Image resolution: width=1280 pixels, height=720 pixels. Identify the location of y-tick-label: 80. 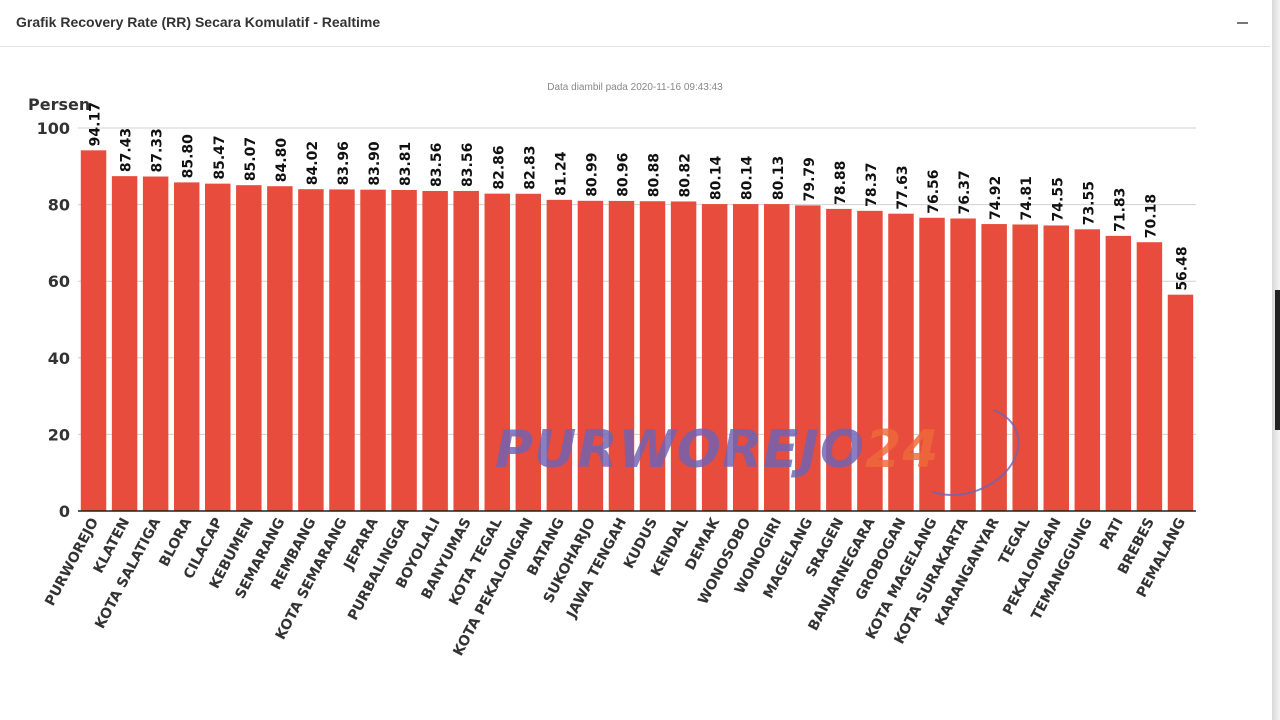
(59, 205).